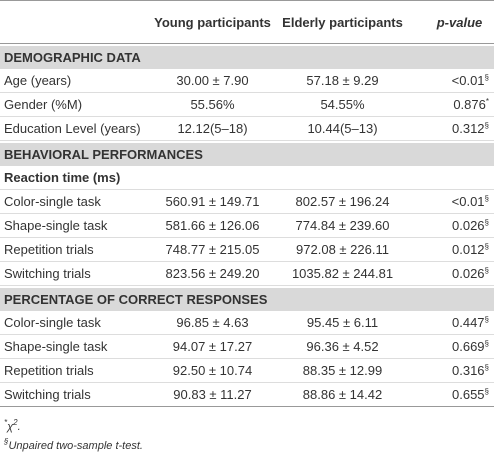 The height and width of the screenshot is (456, 494). What do you see at coordinates (342, 249) in the screenshot?
I see `elderly-cell: 972.08 ± 226.11` at bounding box center [342, 249].